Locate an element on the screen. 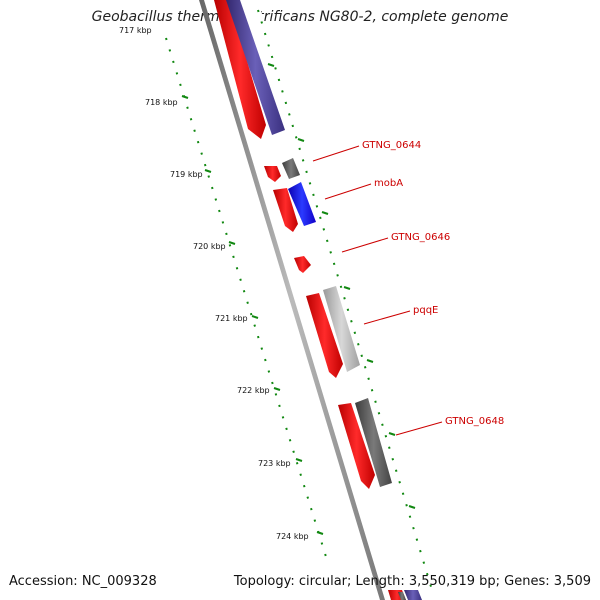 The width and height of the screenshot is (600, 600). gene-labels: GTNG_0644 mobA GTNG_0646 pqqE GTNG_0648 is located at coordinates (433, 283).